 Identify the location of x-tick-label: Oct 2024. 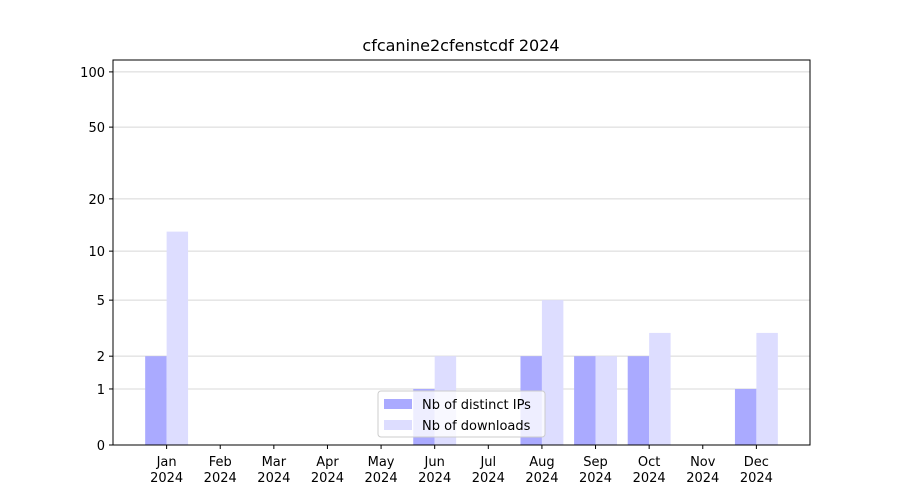
(649, 470).